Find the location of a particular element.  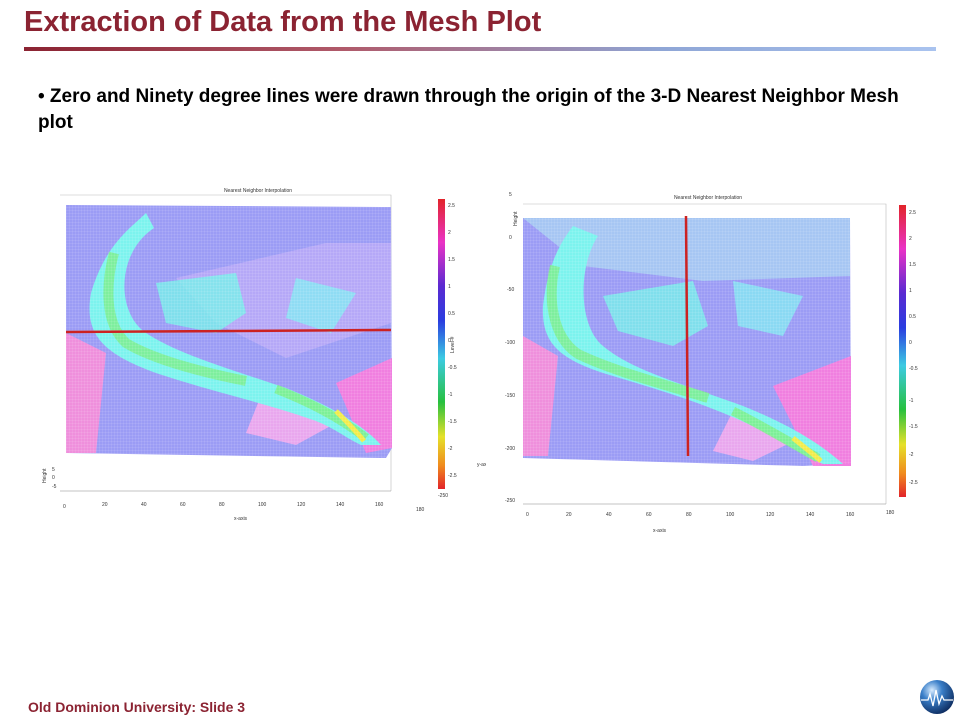

mesh-surface is located at coordinates (229, 331).